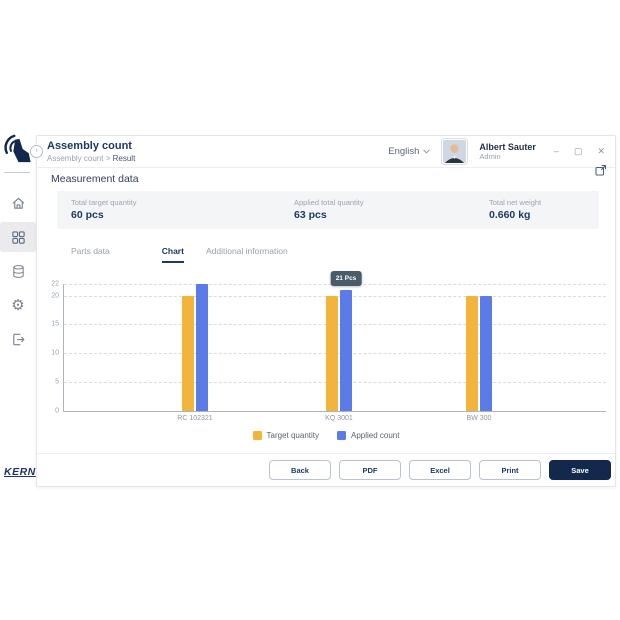 The width and height of the screenshot is (620, 620). What do you see at coordinates (104, 202) in the screenshot?
I see `summary-label: Total target quantity` at bounding box center [104, 202].